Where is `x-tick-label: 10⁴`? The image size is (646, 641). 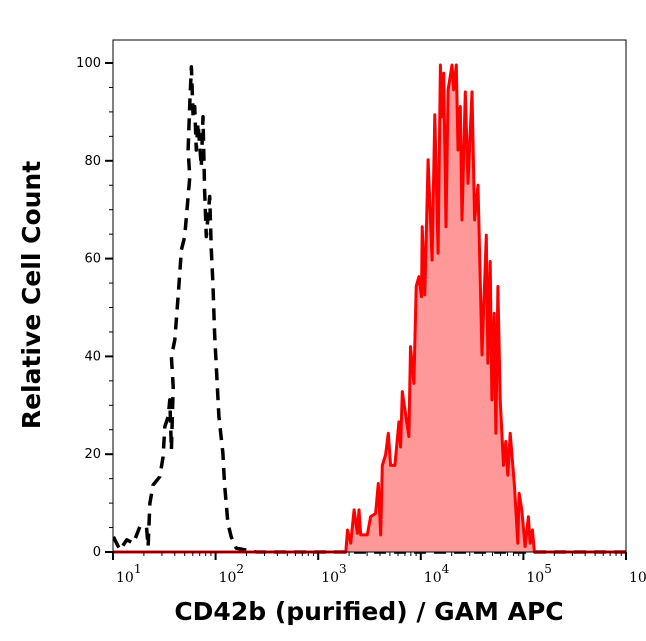 x-tick-label: 10⁴ is located at coordinates (437, 574).